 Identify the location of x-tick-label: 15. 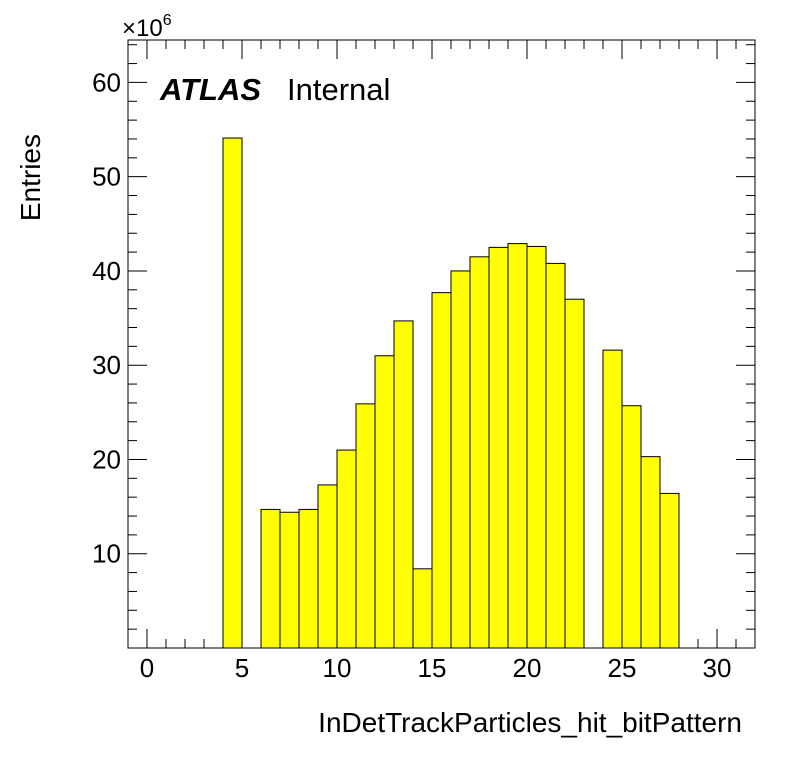
(432, 668).